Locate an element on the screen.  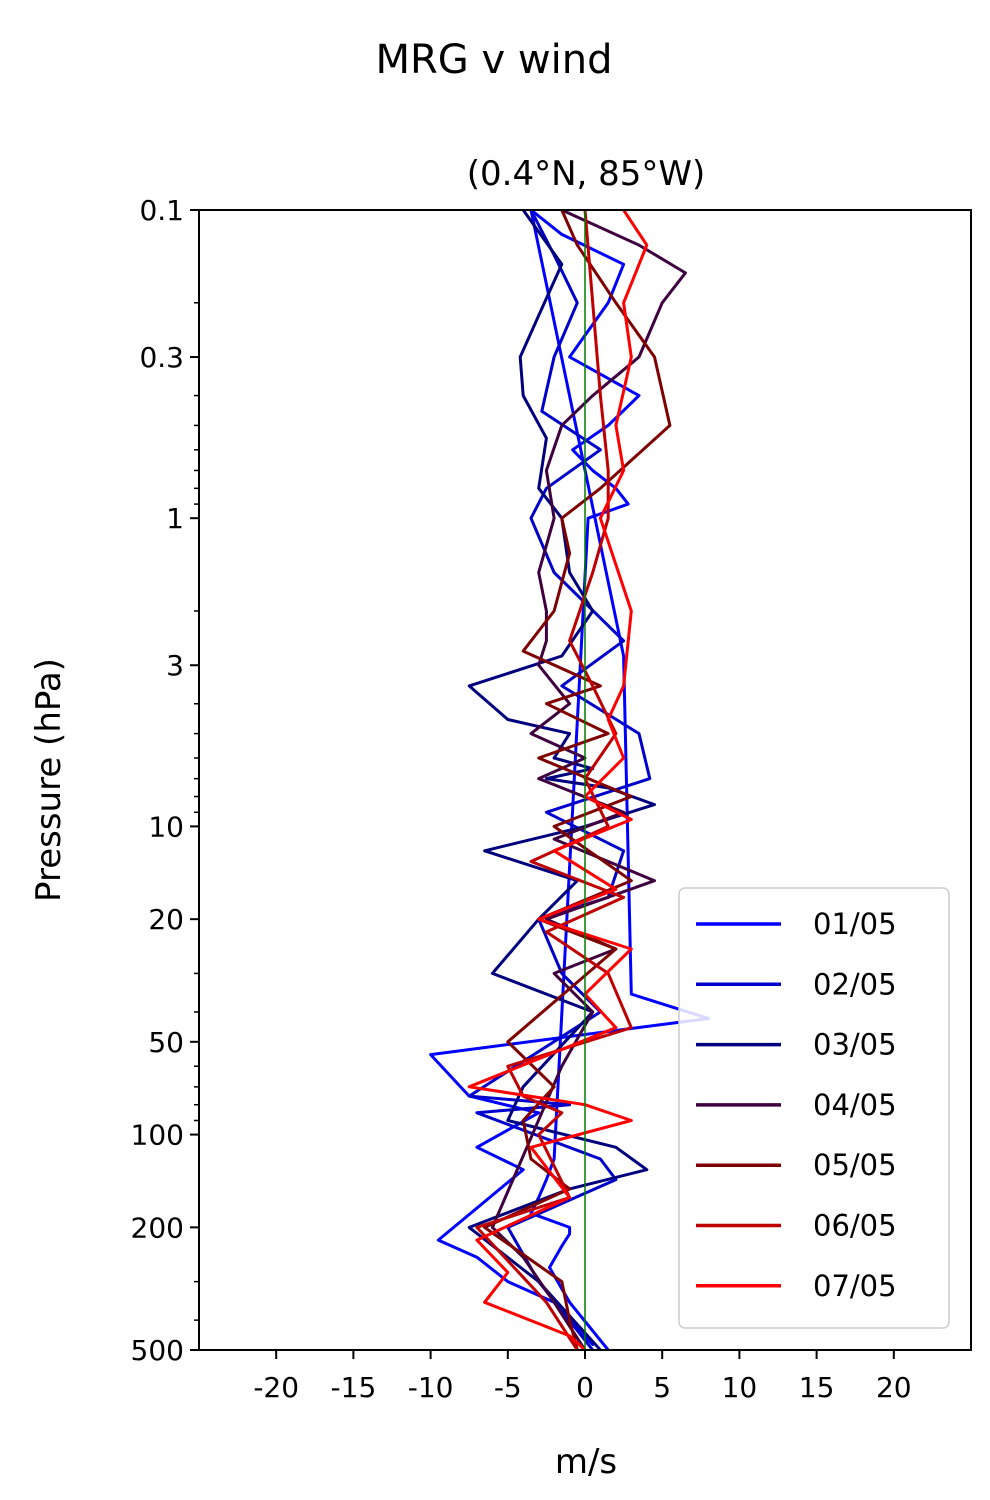
legend-label: 05/05 is located at coordinates (855, 1165).